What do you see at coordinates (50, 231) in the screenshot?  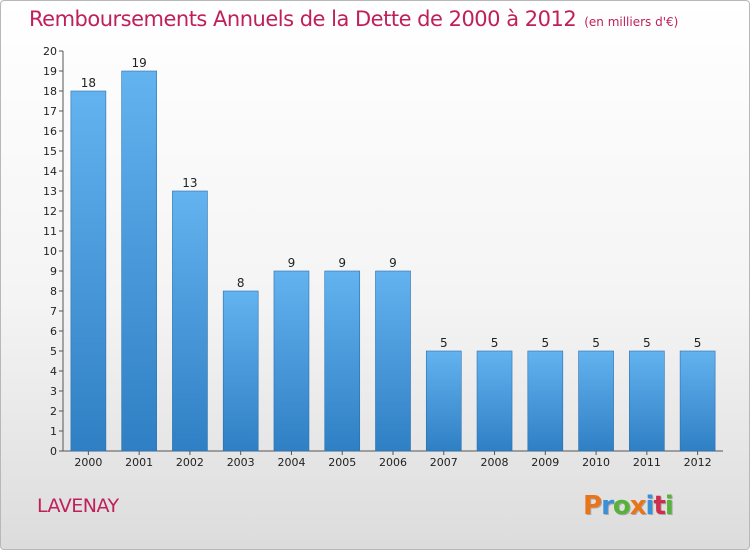 I see `y-tick-label: 11` at bounding box center [50, 231].